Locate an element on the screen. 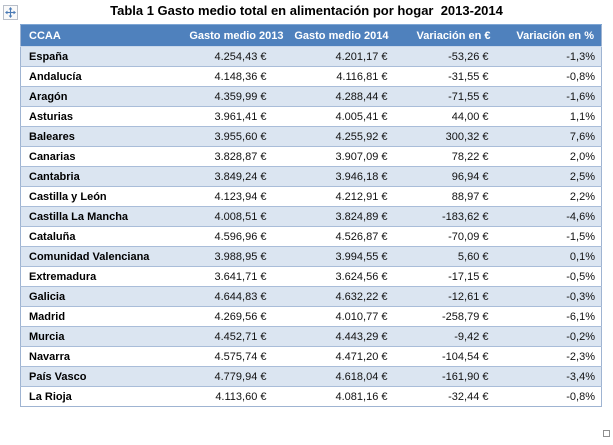  cell-ccaa: Navarra is located at coordinates (90, 356).